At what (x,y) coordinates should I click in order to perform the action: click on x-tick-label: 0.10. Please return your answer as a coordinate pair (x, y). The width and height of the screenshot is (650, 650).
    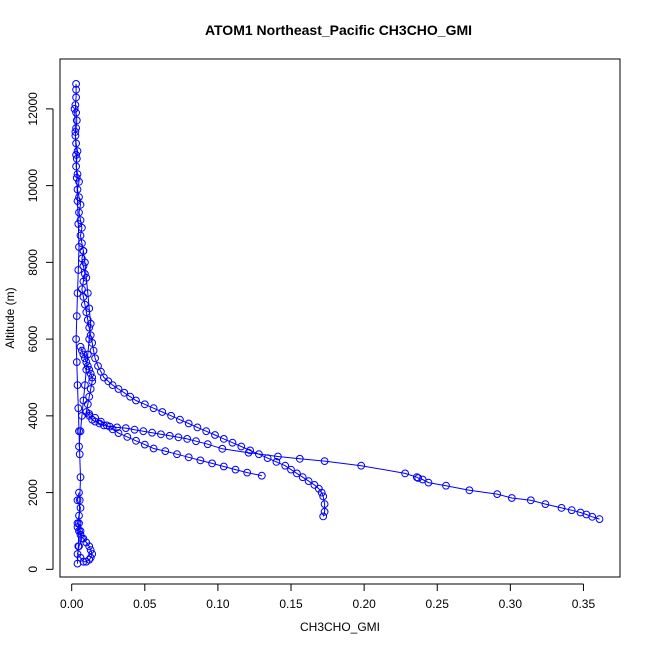
    Looking at the image, I should click on (218, 604).